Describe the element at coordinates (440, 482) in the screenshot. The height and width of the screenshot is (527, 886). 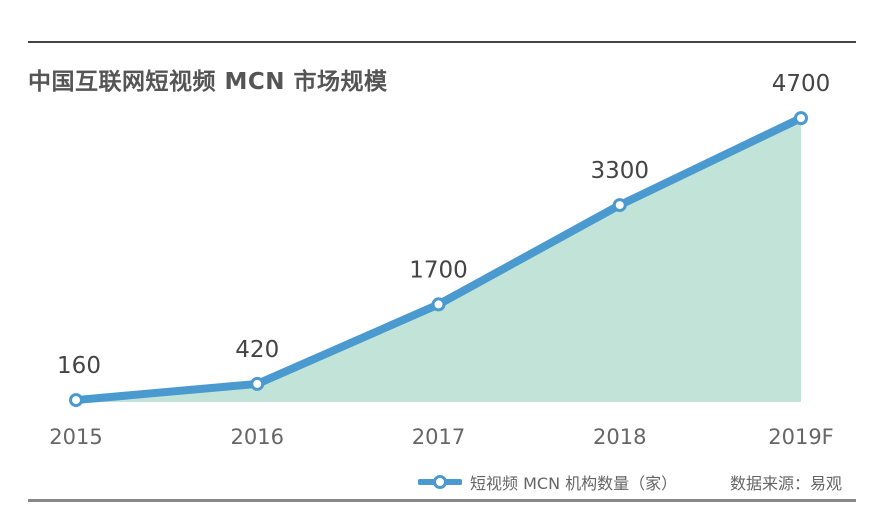
I see `legend-line-marker-icon` at that location.